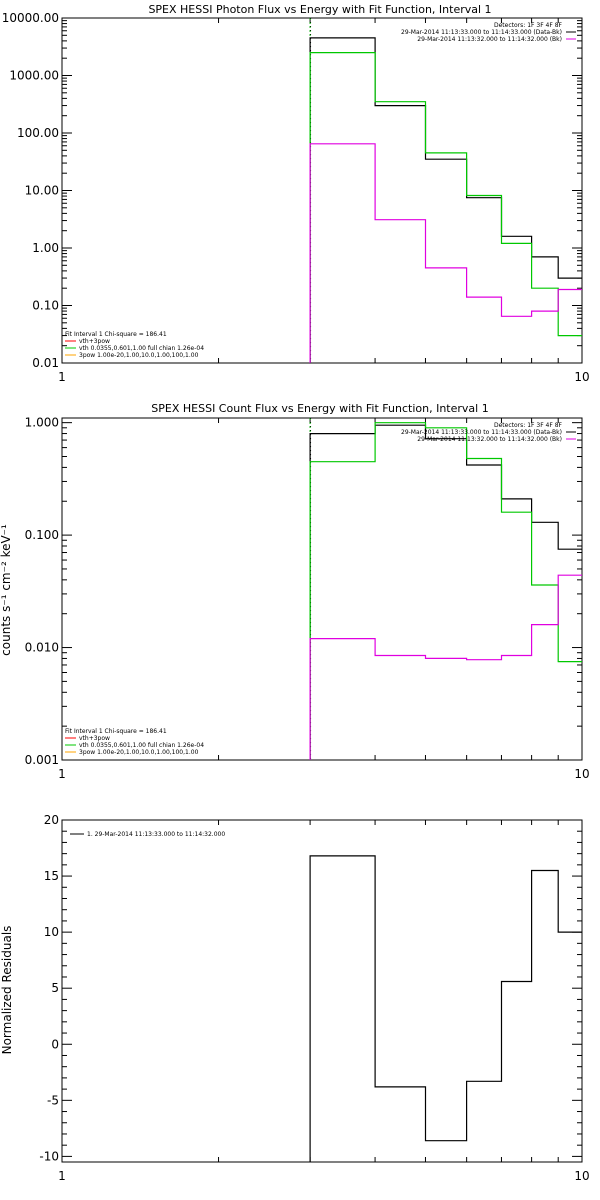 This screenshot has height=1200, width=600. I want to click on y-tick-label: 5, so click(55, 988).